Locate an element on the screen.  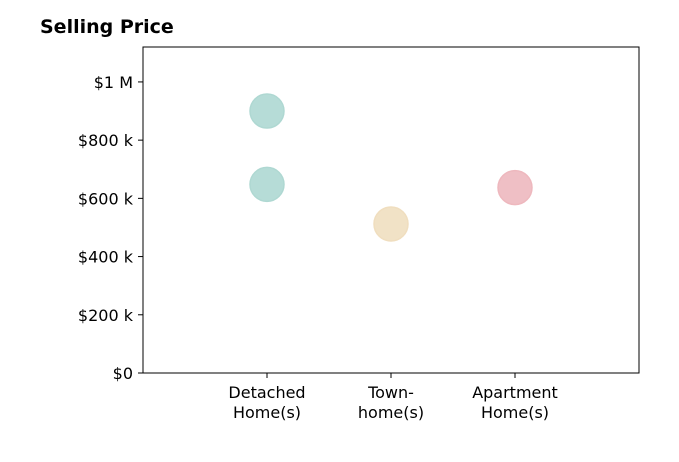
points-layer is located at coordinates (391, 167).